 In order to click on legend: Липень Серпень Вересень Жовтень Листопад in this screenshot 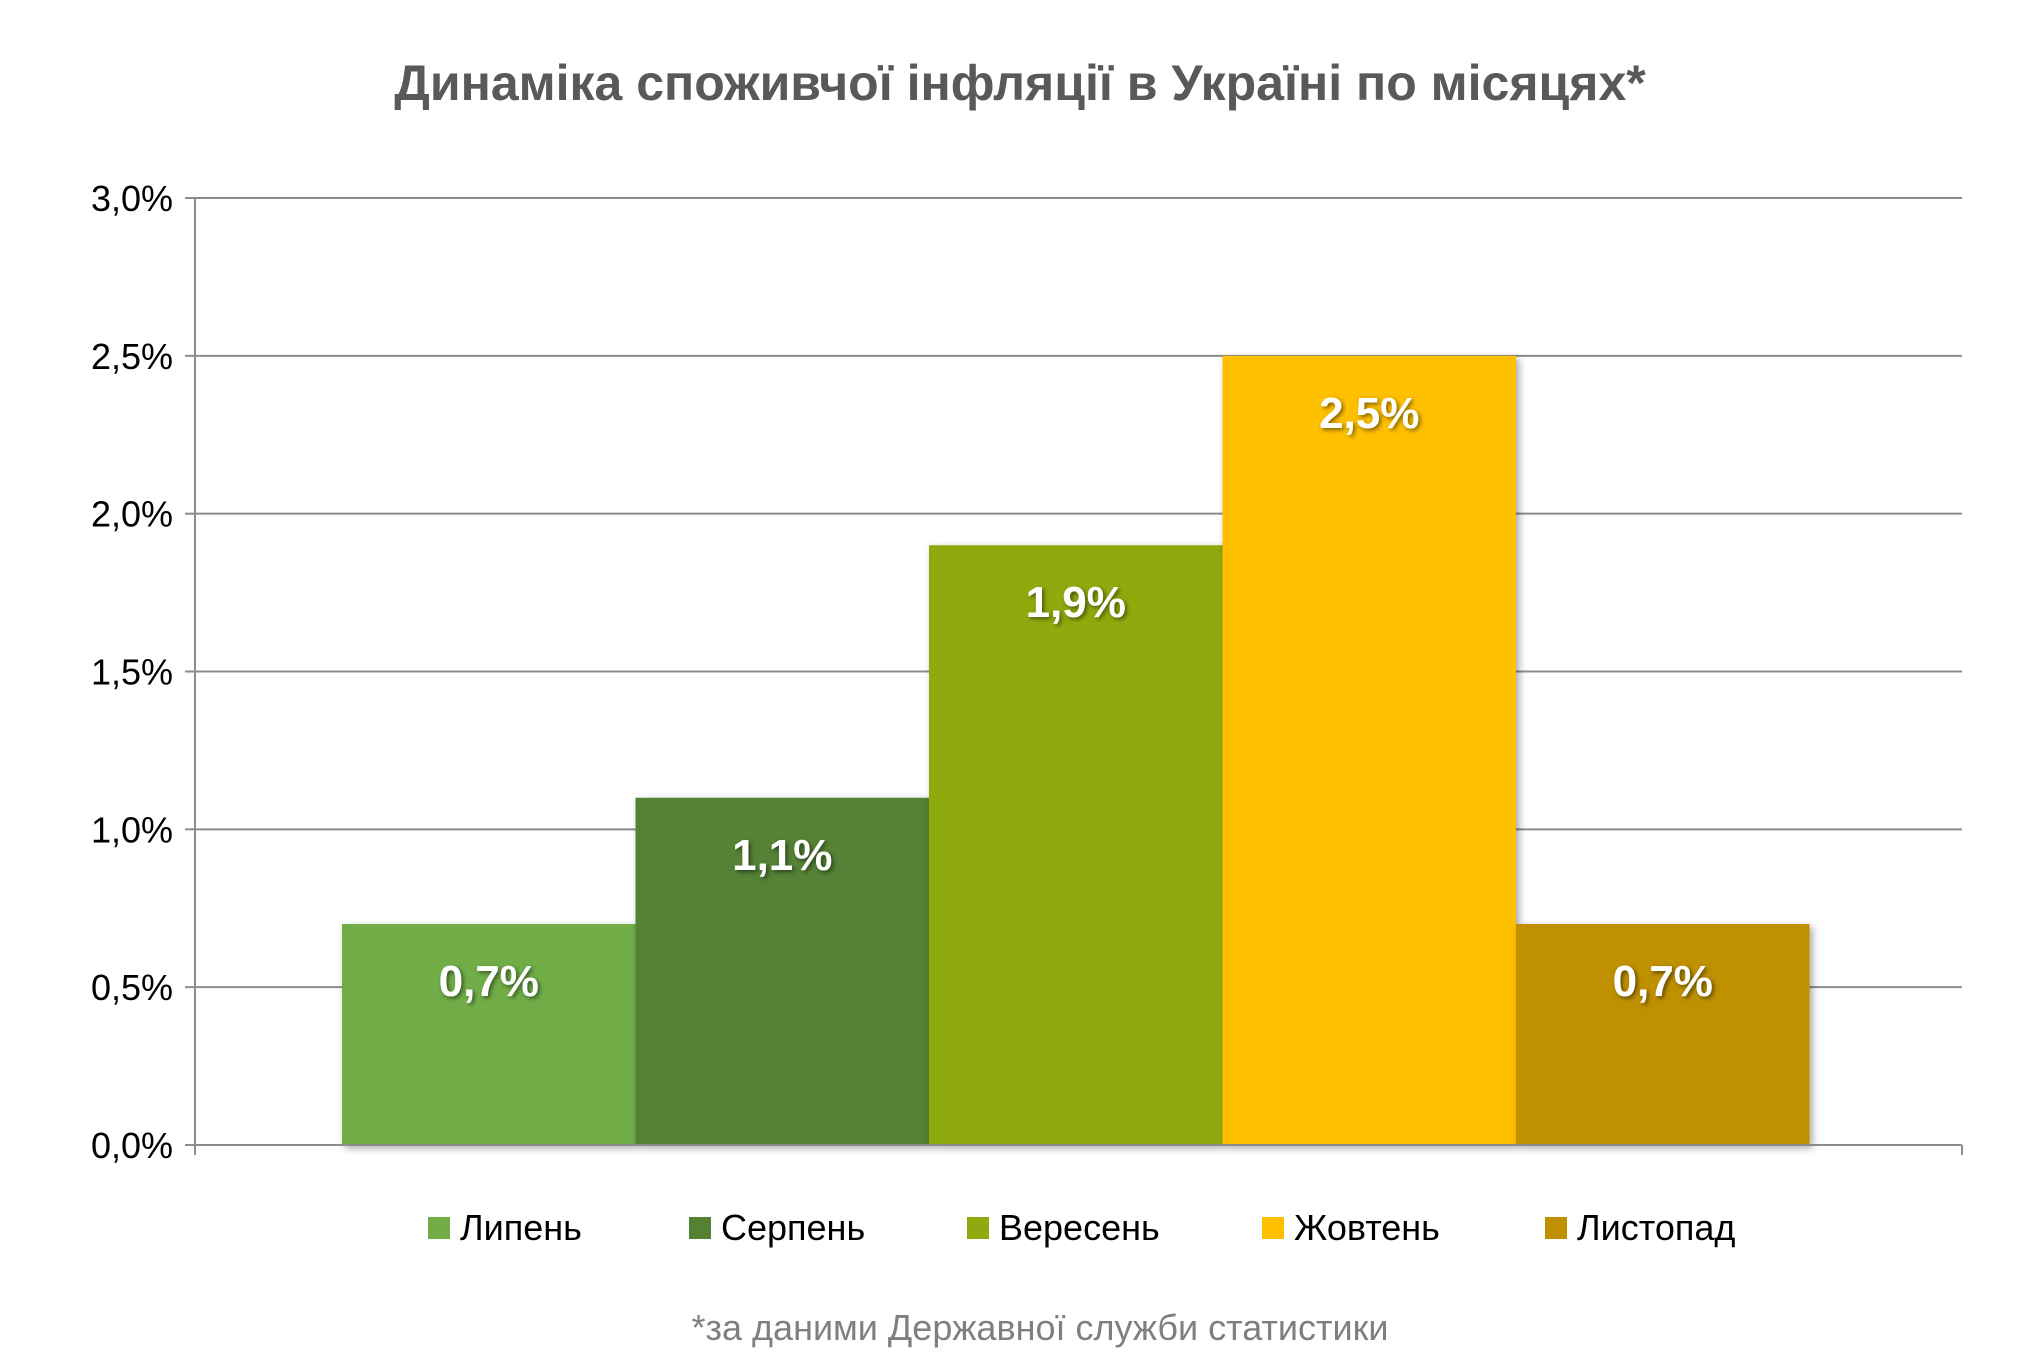, I will do `click(1081, 1227)`.